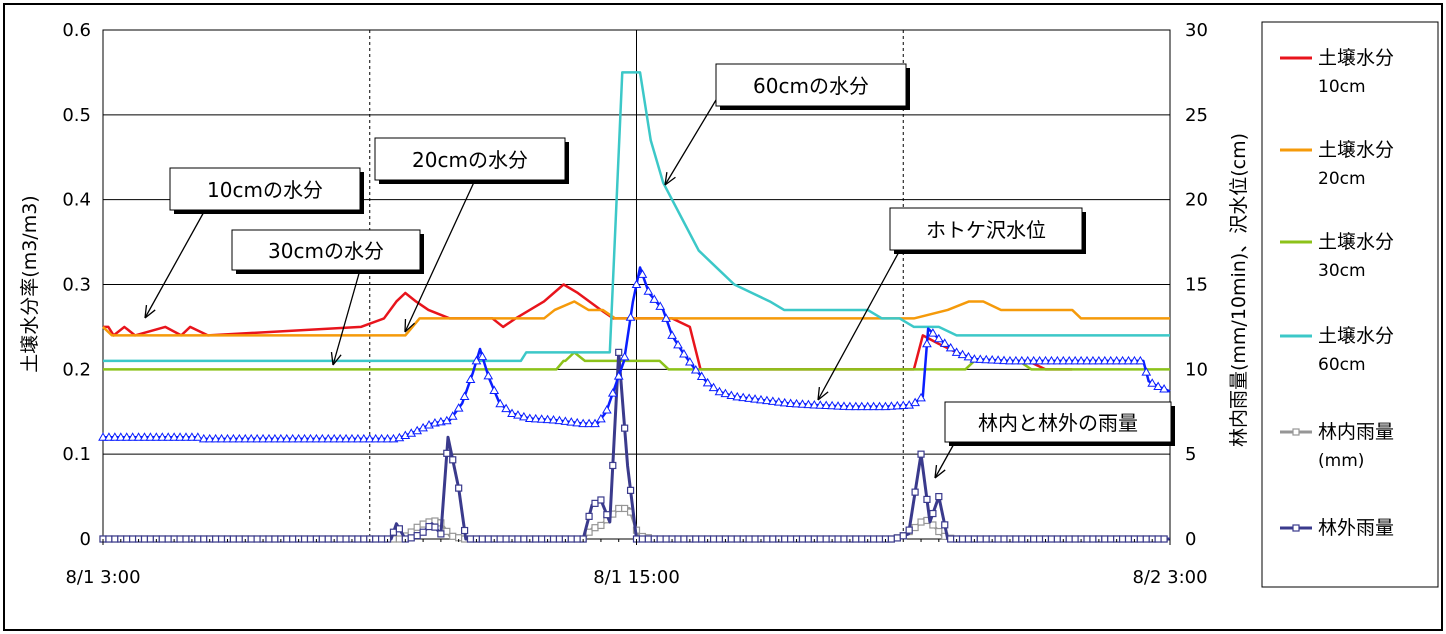 This screenshot has width=1446, height=634. Describe the element at coordinates (76, 285) in the screenshot. I see `left-axis-ticks: 0 0.1 0.2 0.3 0.4 0.5 0.6` at that location.